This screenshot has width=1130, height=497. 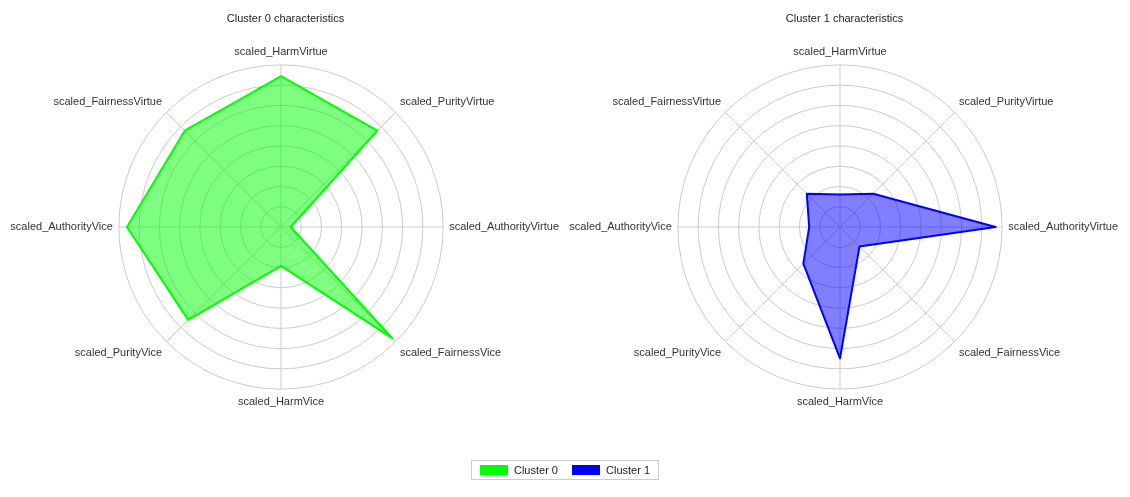 What do you see at coordinates (535, 470) in the screenshot?
I see `legend-label: Cluster 0` at bounding box center [535, 470].